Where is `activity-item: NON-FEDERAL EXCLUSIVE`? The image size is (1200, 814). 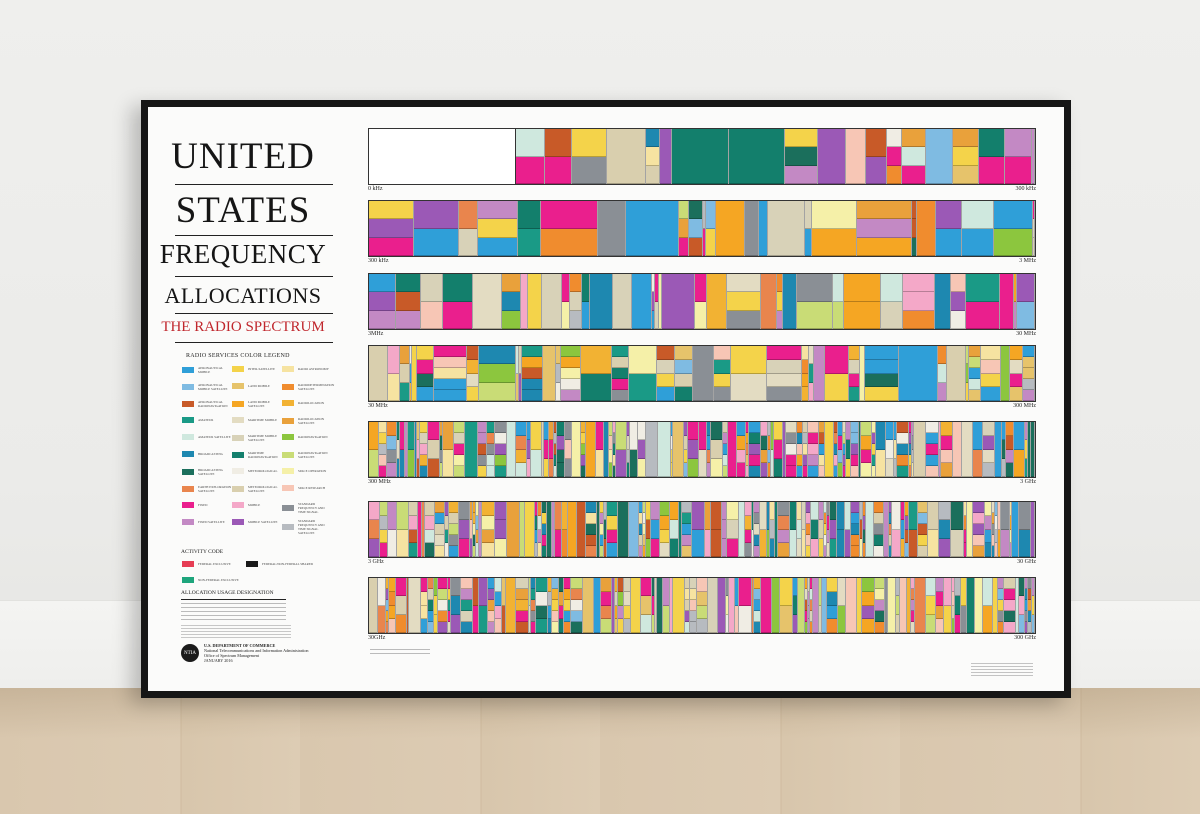 activity-item: NON-FEDERAL EXCLUSIVE is located at coordinates (210, 580).